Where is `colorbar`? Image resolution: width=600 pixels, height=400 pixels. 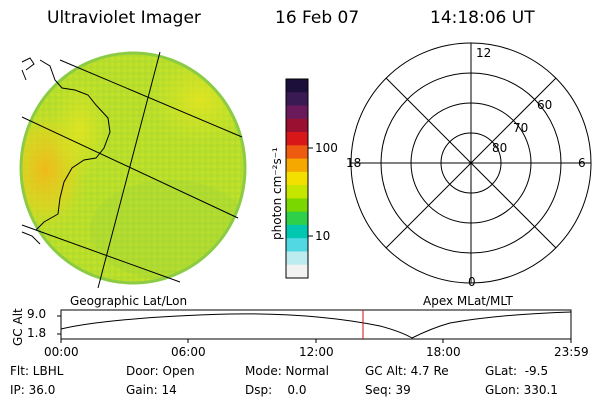 colorbar is located at coordinates (297, 179).